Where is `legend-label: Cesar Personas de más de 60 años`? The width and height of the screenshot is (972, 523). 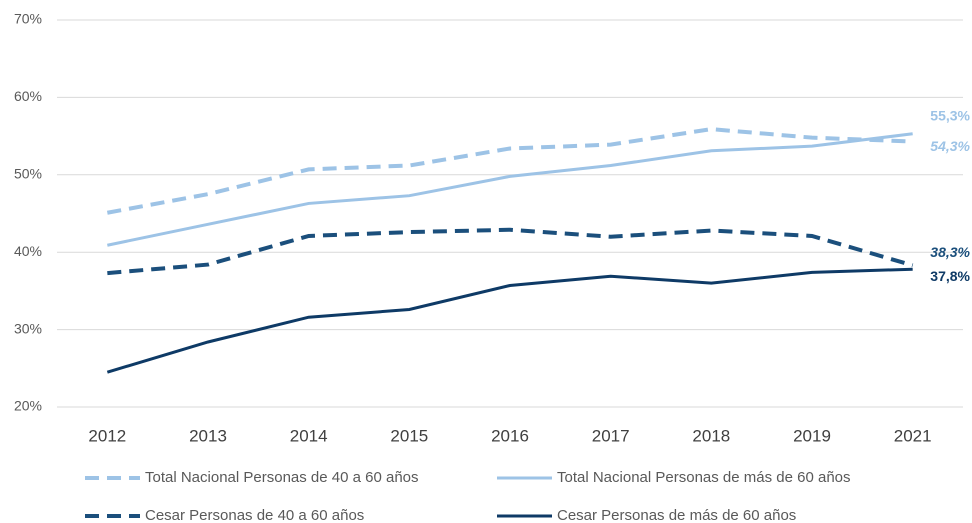 legend-label: Cesar Personas de más de 60 años is located at coordinates (676, 515).